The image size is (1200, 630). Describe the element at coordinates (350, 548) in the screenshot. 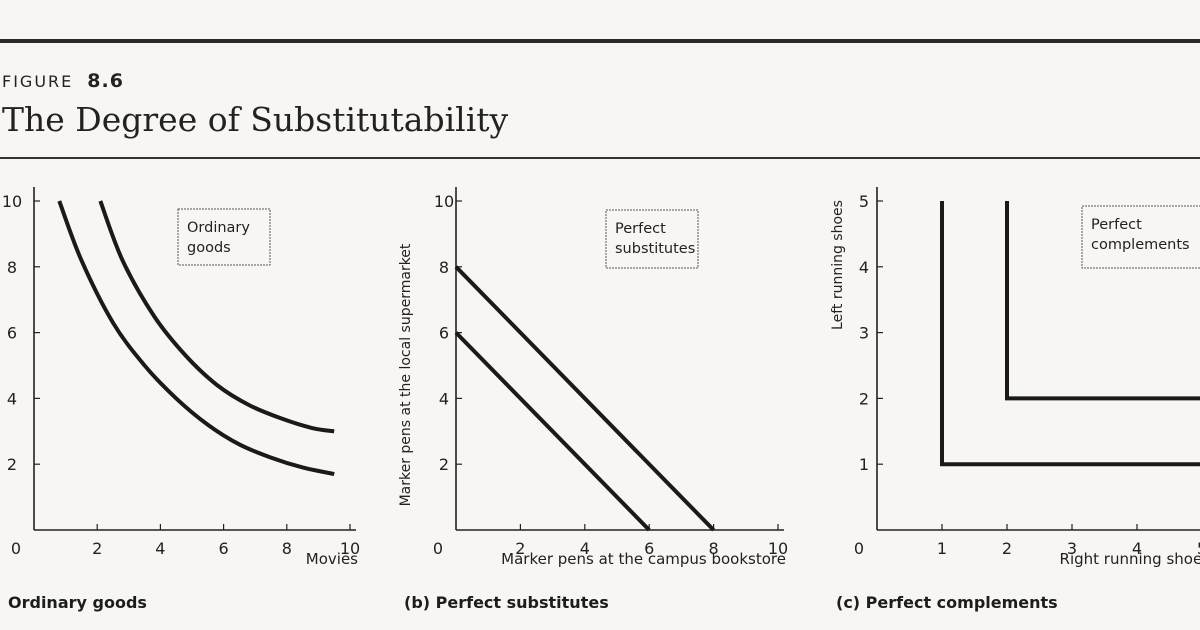

I see `panel-1-x-tick-label: 10` at that location.